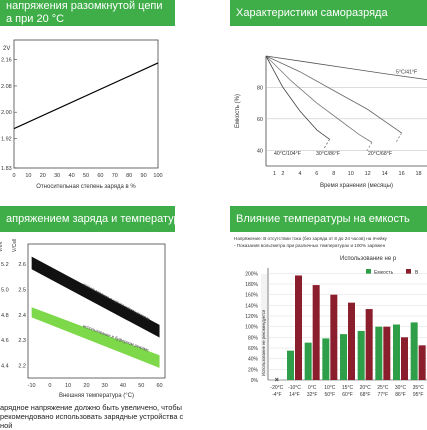 The image size is (427, 430). What do you see at coordinates (5, 291) in the screenshot?
I see `y-tick-label-6v: 5.0` at bounding box center [5, 291].